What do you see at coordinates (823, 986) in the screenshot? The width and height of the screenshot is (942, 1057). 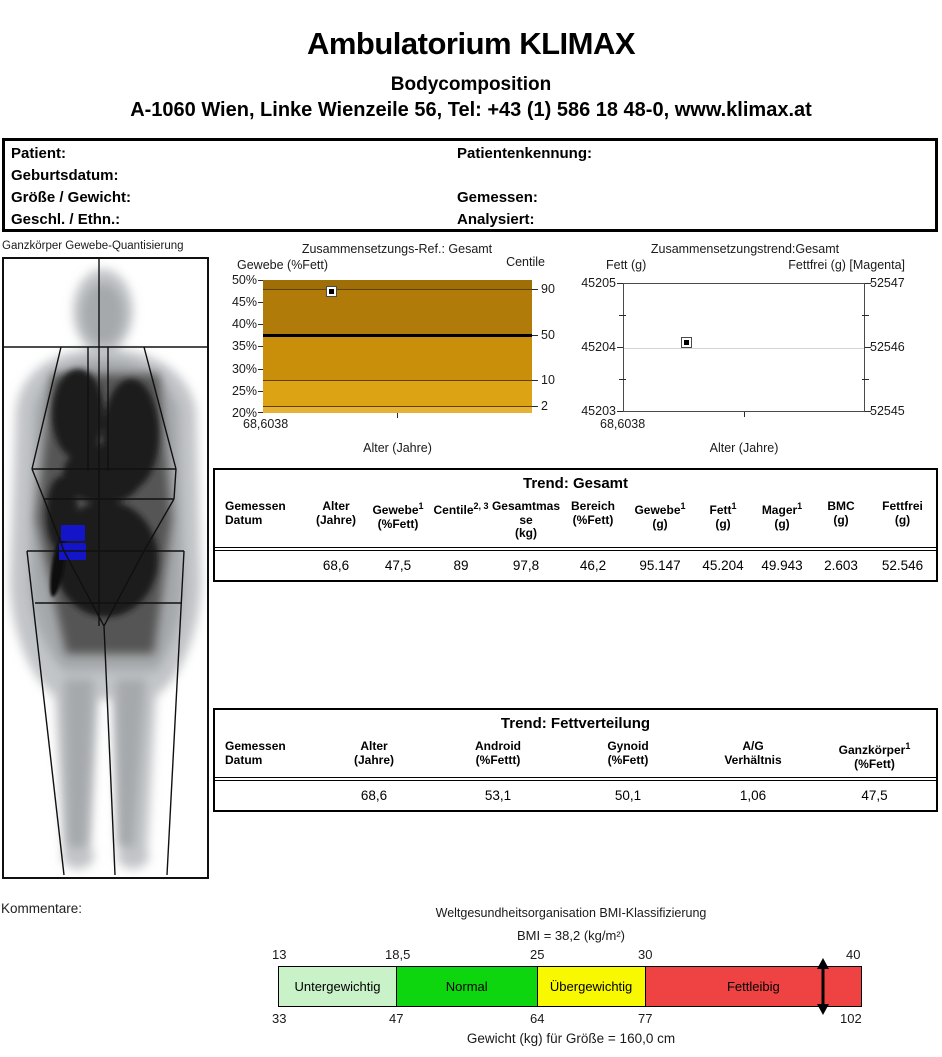 I see `bmi-value-arrow` at bounding box center [823, 986].